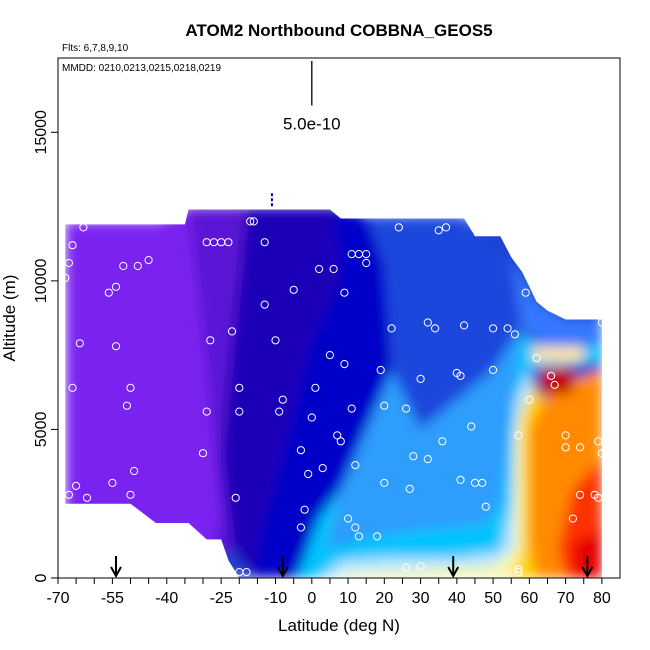 The image size is (650, 650). Describe the element at coordinates (352, 567) in the screenshot. I see `latitude-arrows` at that location.